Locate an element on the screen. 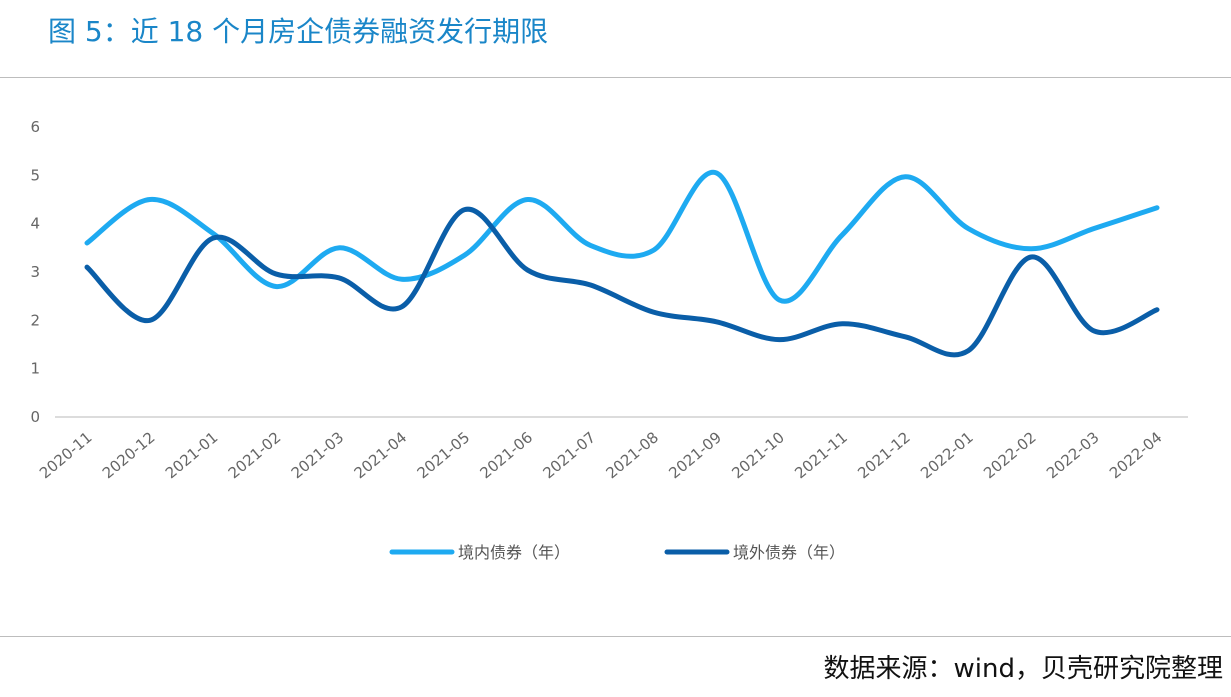  x-tick-label: 2020-11 is located at coordinates (66, 455).